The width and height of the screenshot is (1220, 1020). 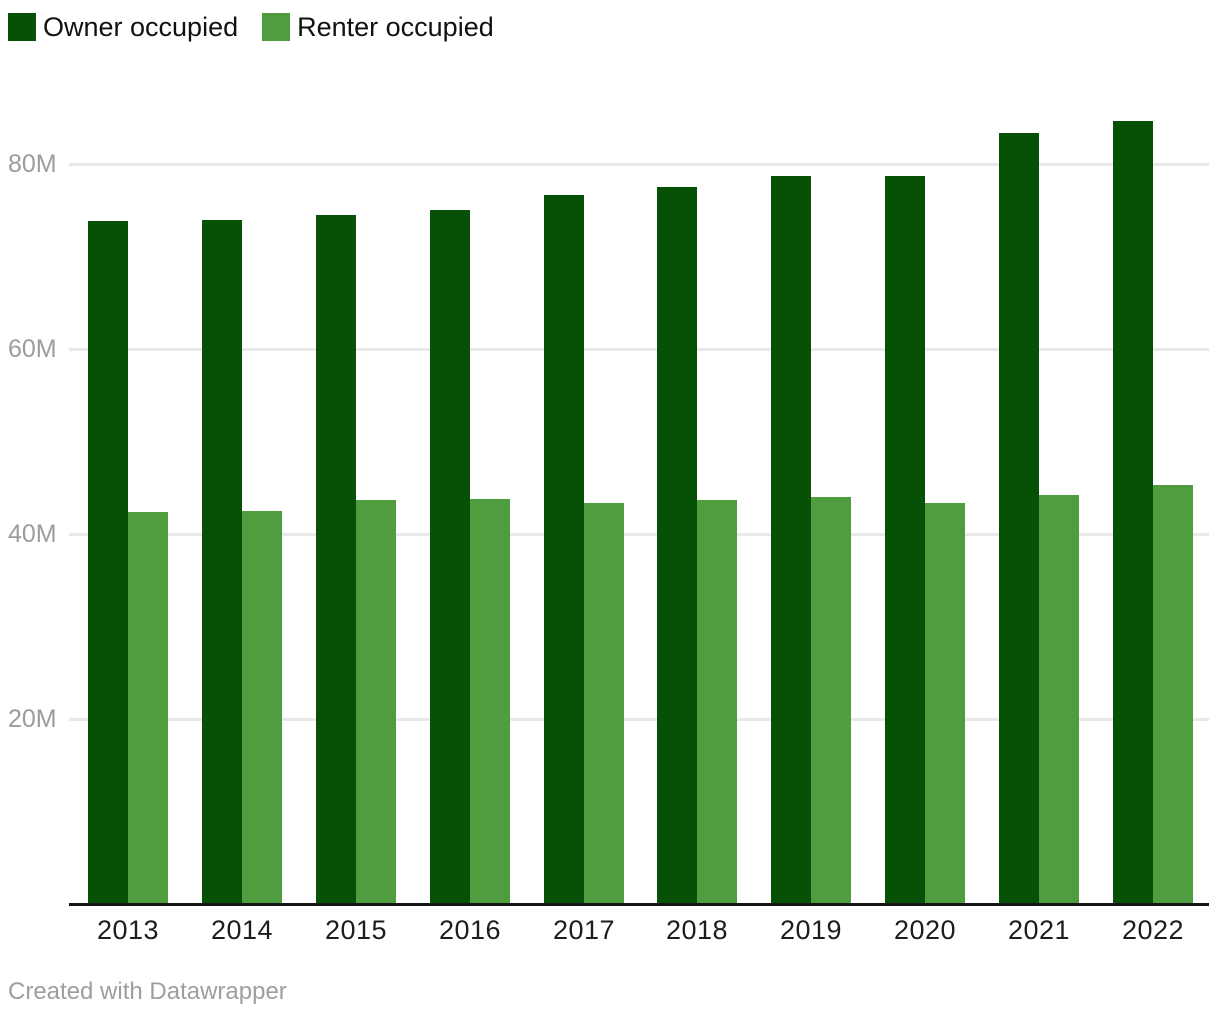 I want to click on bar-renter-occupied-2019, so click(x=831, y=700).